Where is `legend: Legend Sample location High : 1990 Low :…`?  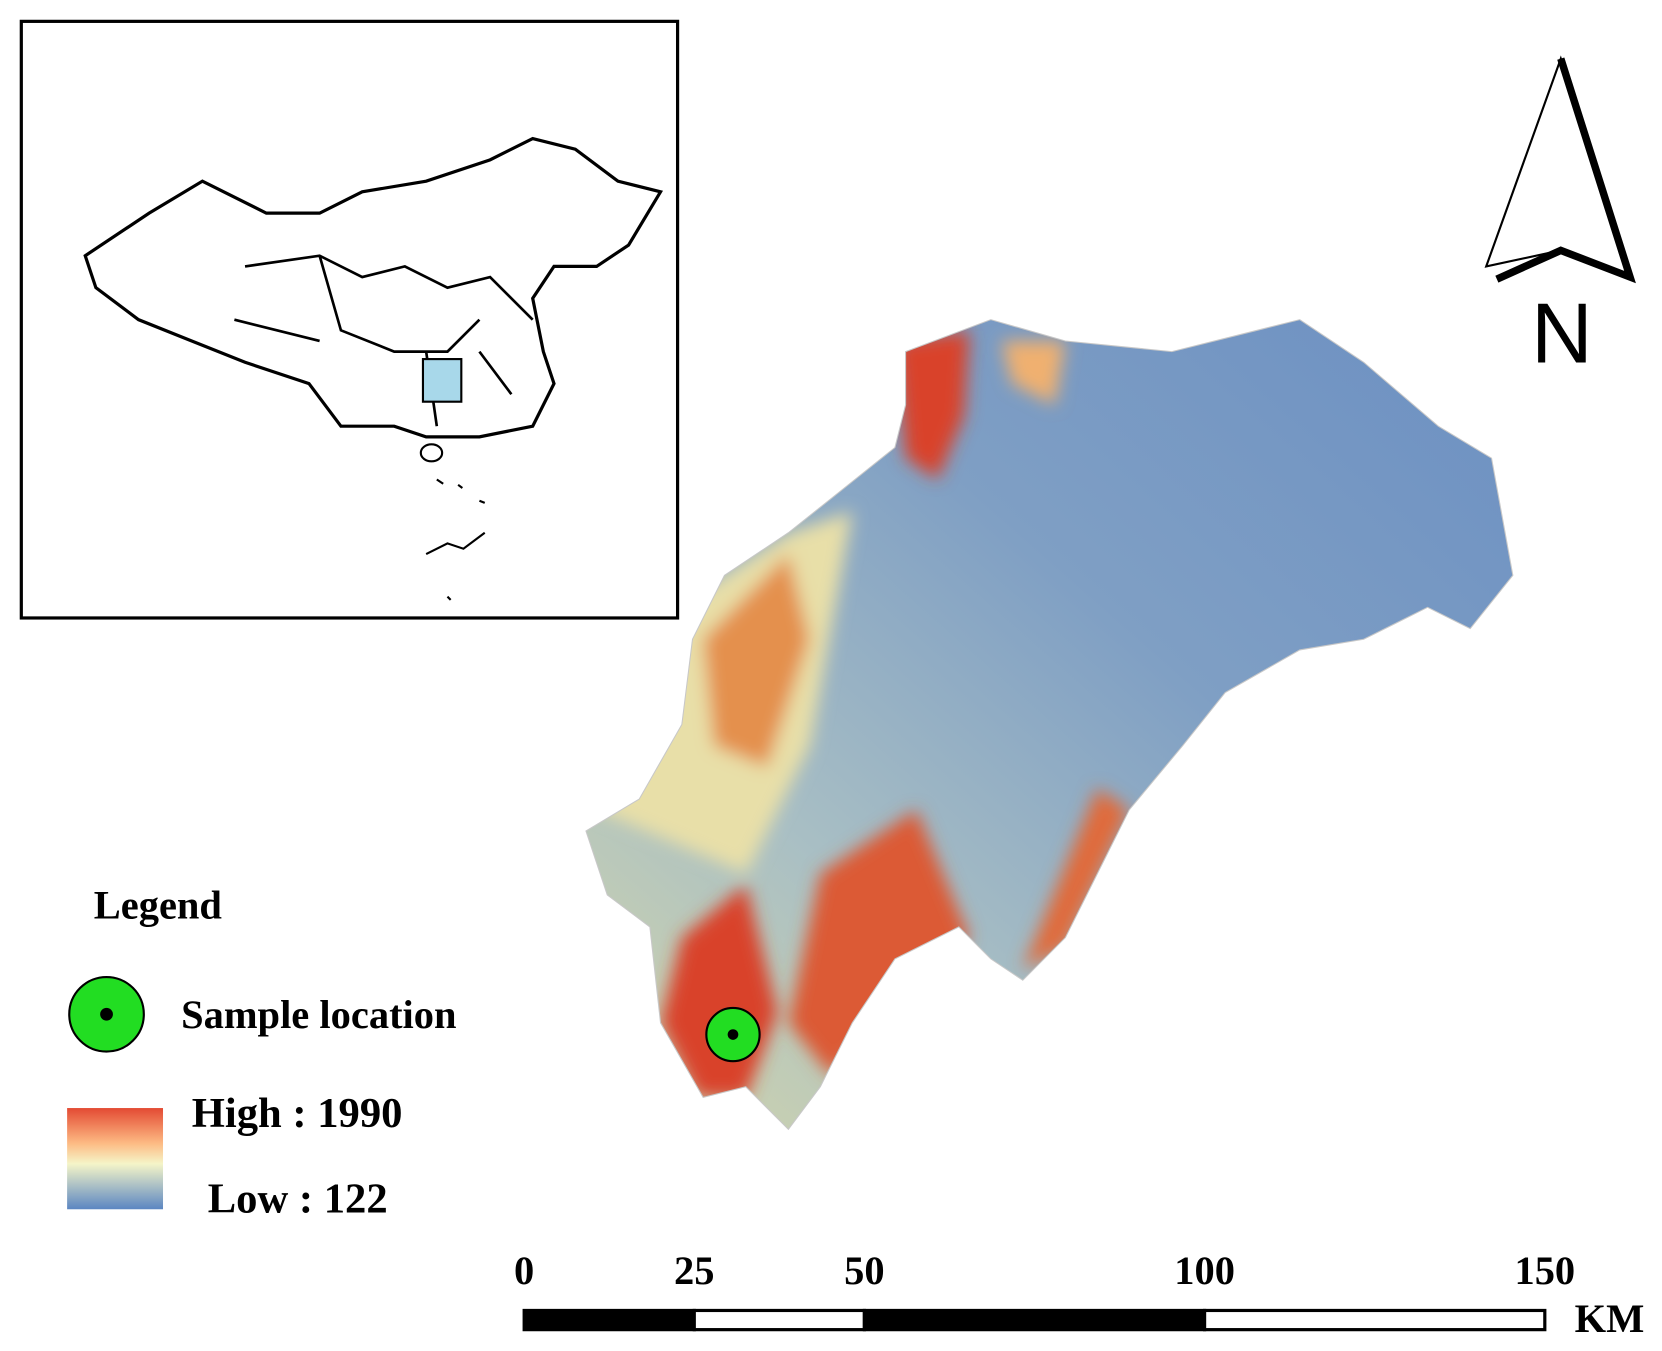 legend: Legend Sample location High : 1990 Low :… is located at coordinates (262, 1052).